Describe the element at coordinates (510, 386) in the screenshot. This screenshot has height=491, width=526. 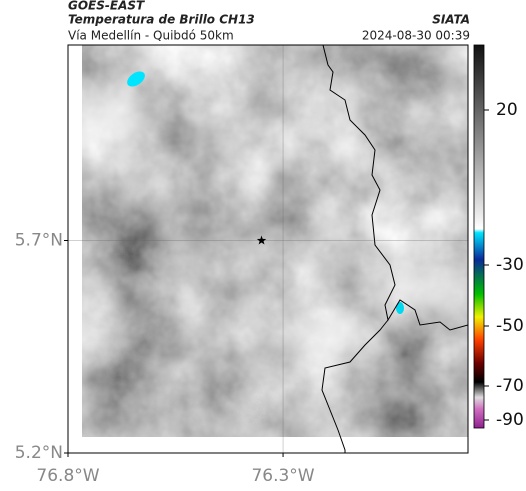
I see `colorbar-label: -70` at that location.